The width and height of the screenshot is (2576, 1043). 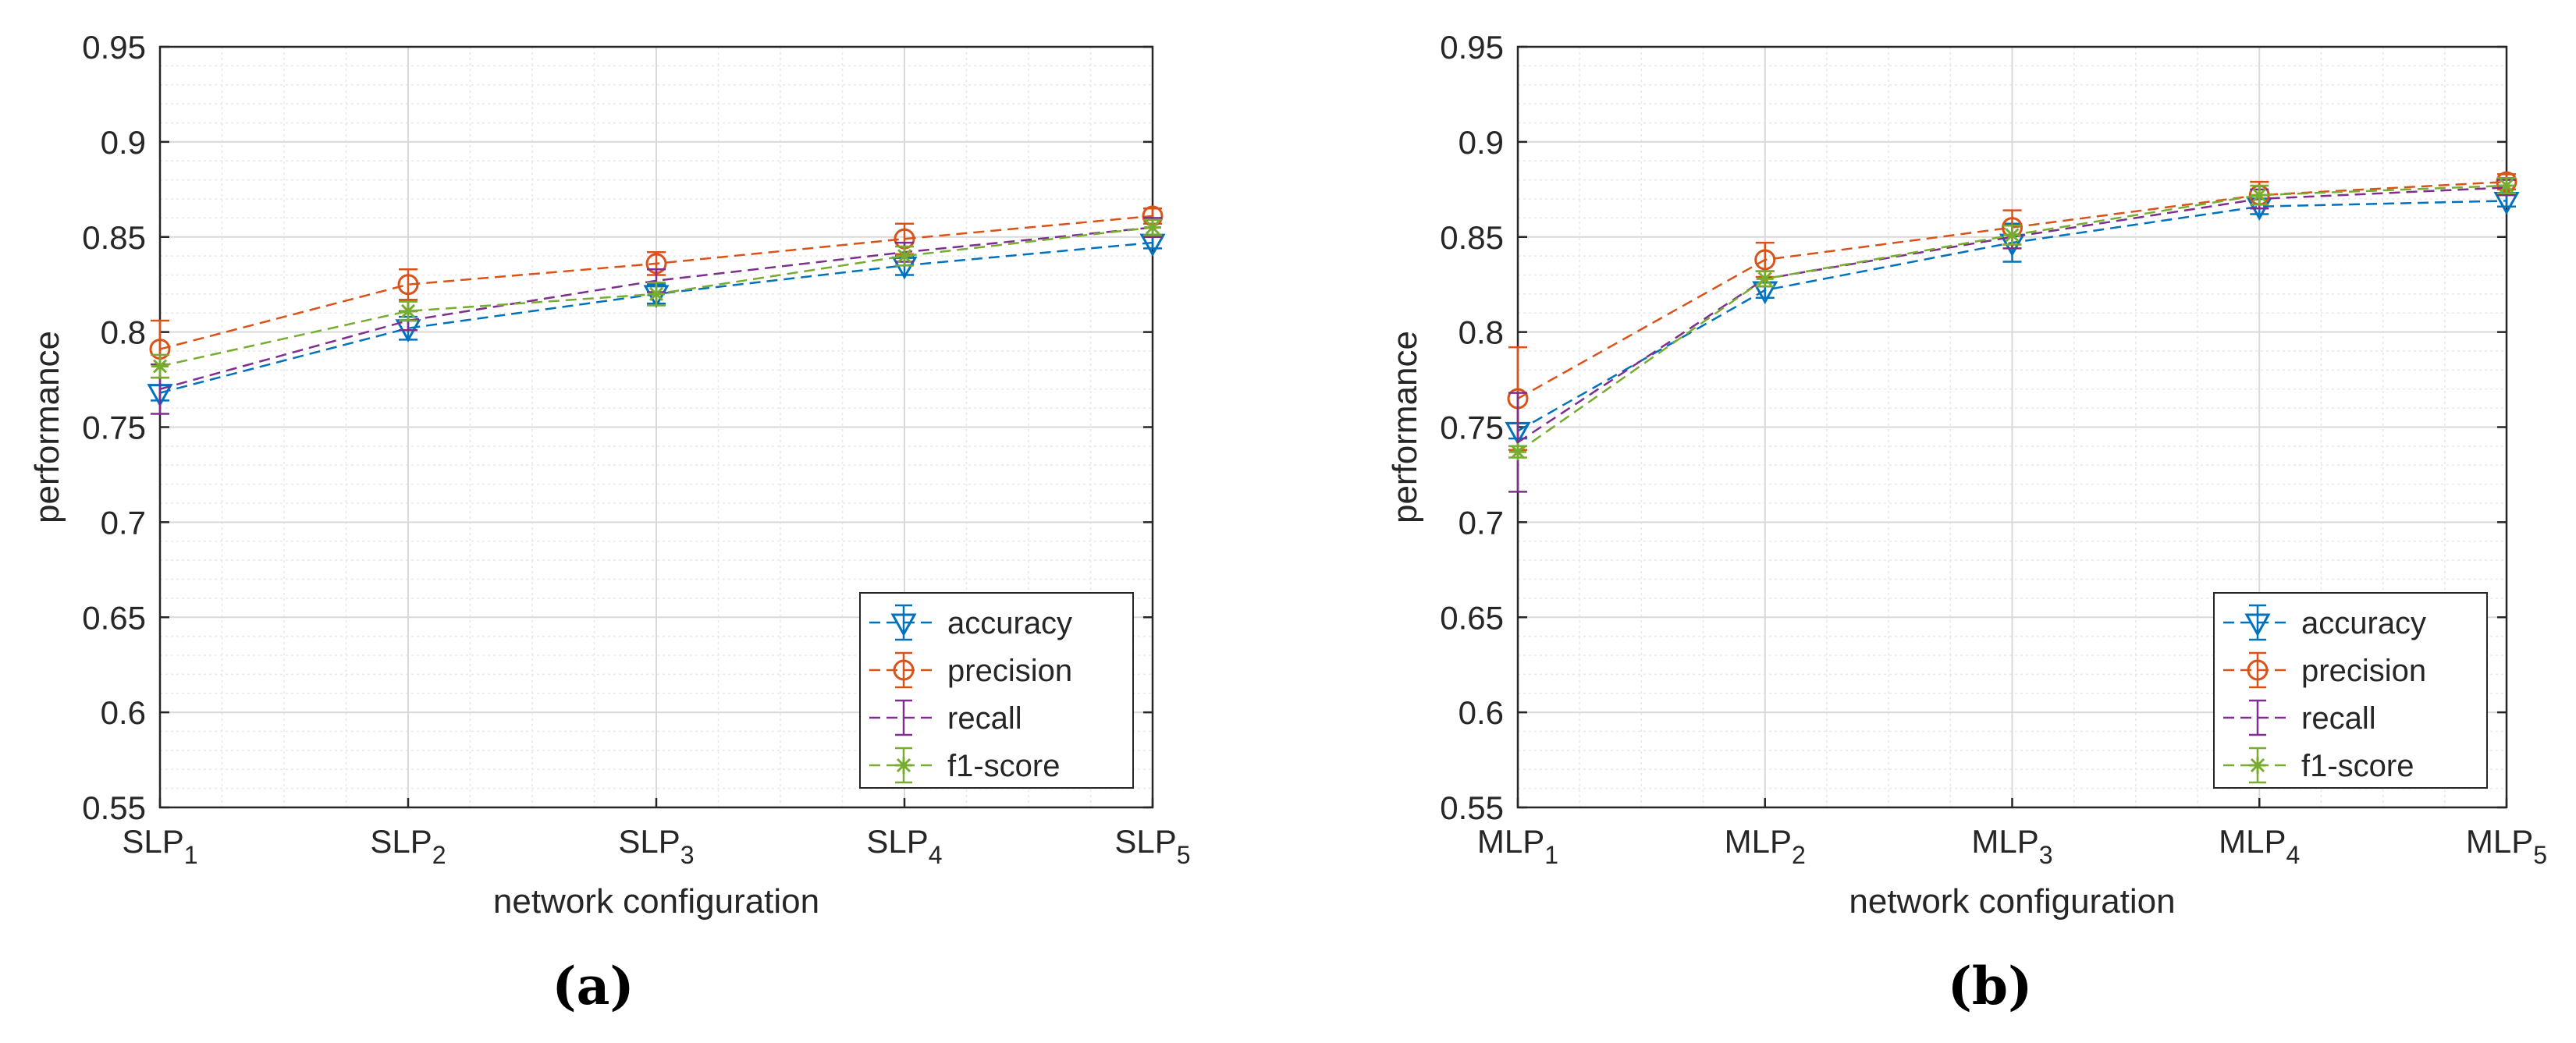 I want to click on x-tick-label: SLP5, so click(x=1152, y=846).